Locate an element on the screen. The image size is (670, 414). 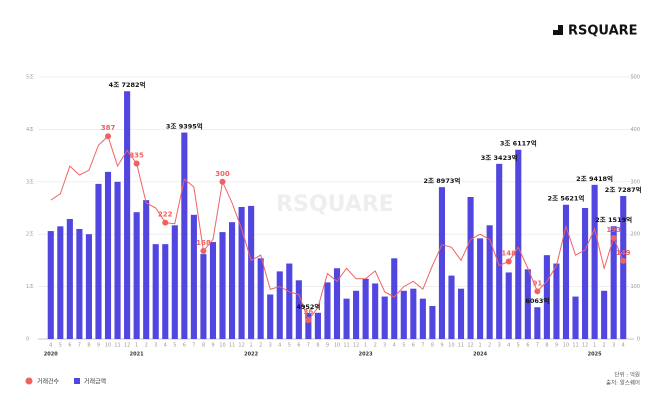
y2-tick-label: 300 is located at coordinates (635, 182).